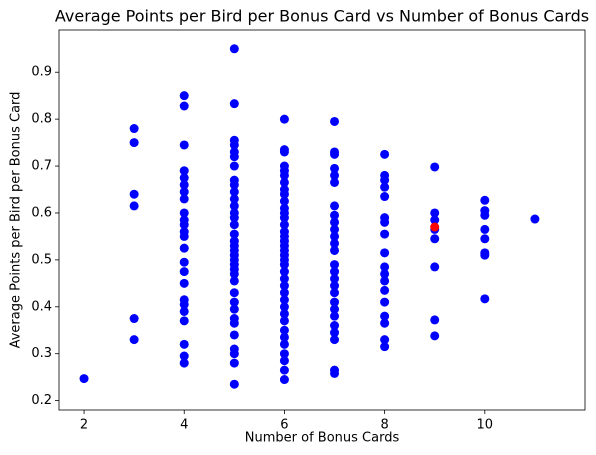 The height and width of the screenshot is (455, 596). I want to click on x-tick-label: 10, so click(485, 425).